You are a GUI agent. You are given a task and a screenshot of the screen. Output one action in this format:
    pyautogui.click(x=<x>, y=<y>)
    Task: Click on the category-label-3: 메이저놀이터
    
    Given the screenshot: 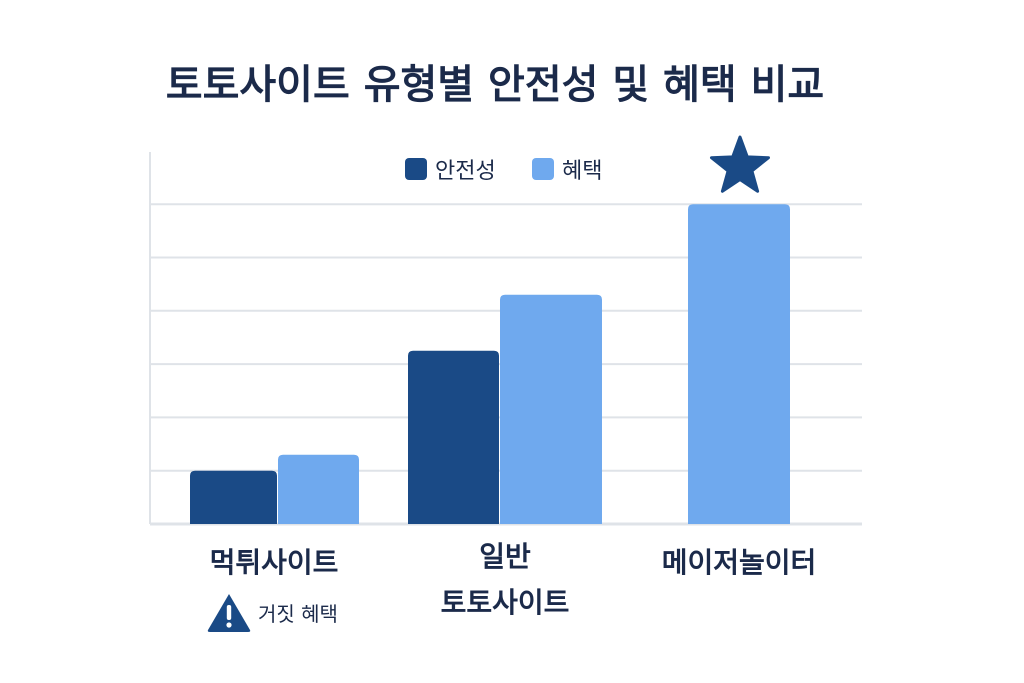 What is the action you would take?
    pyautogui.click(x=739, y=562)
    